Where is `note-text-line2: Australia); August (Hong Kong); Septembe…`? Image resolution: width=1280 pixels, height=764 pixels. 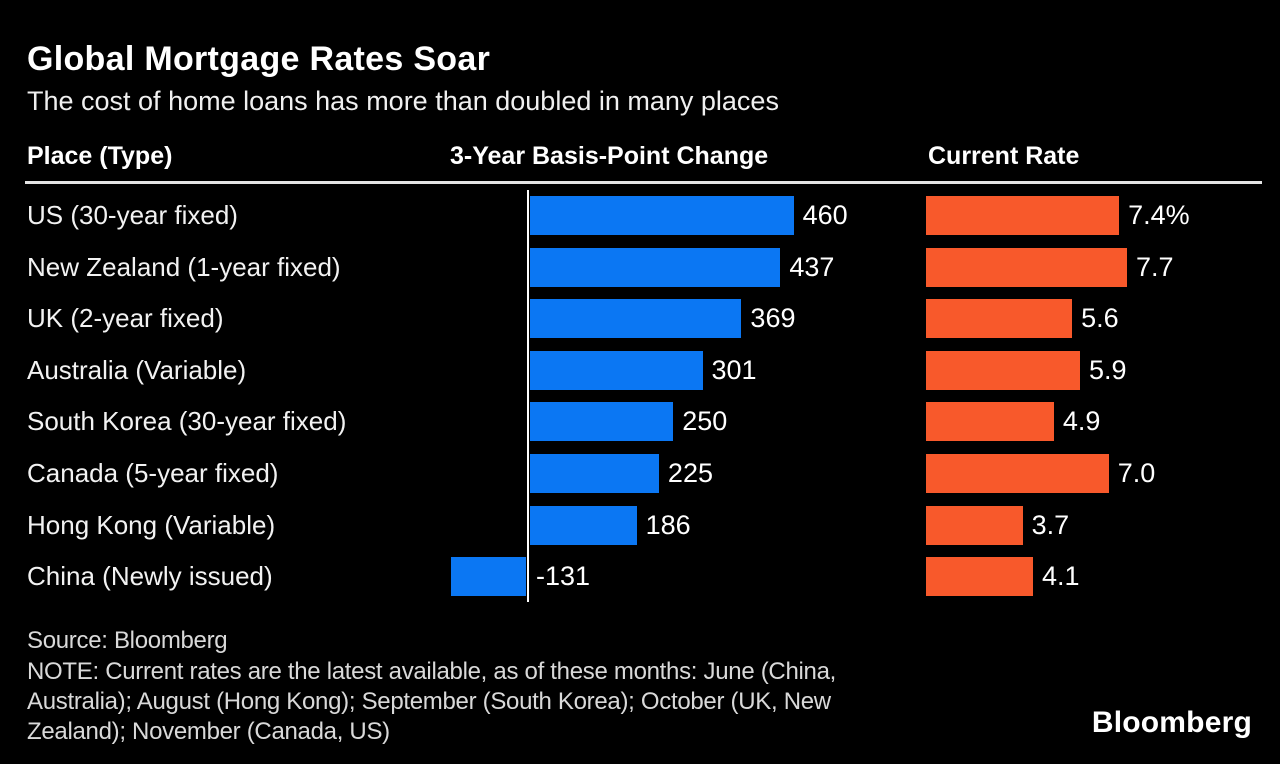
note-text-line2: Australia); August (Hong Kong); Septembe… is located at coordinates (429, 701).